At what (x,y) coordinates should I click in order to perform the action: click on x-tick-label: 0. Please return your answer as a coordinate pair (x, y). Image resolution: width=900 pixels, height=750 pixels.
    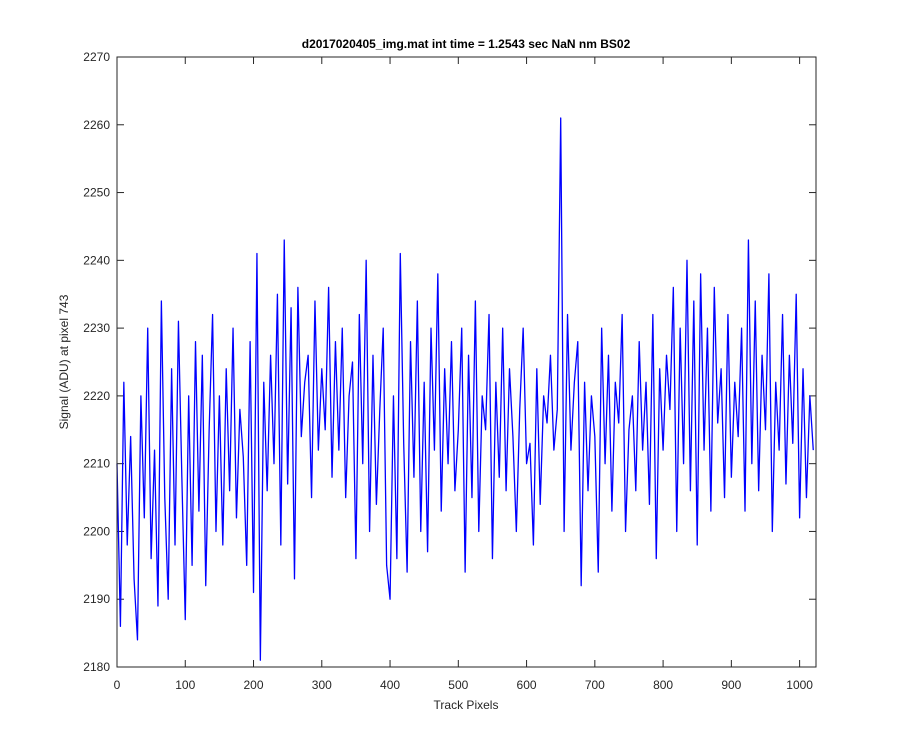
    Looking at the image, I should click on (117, 685).